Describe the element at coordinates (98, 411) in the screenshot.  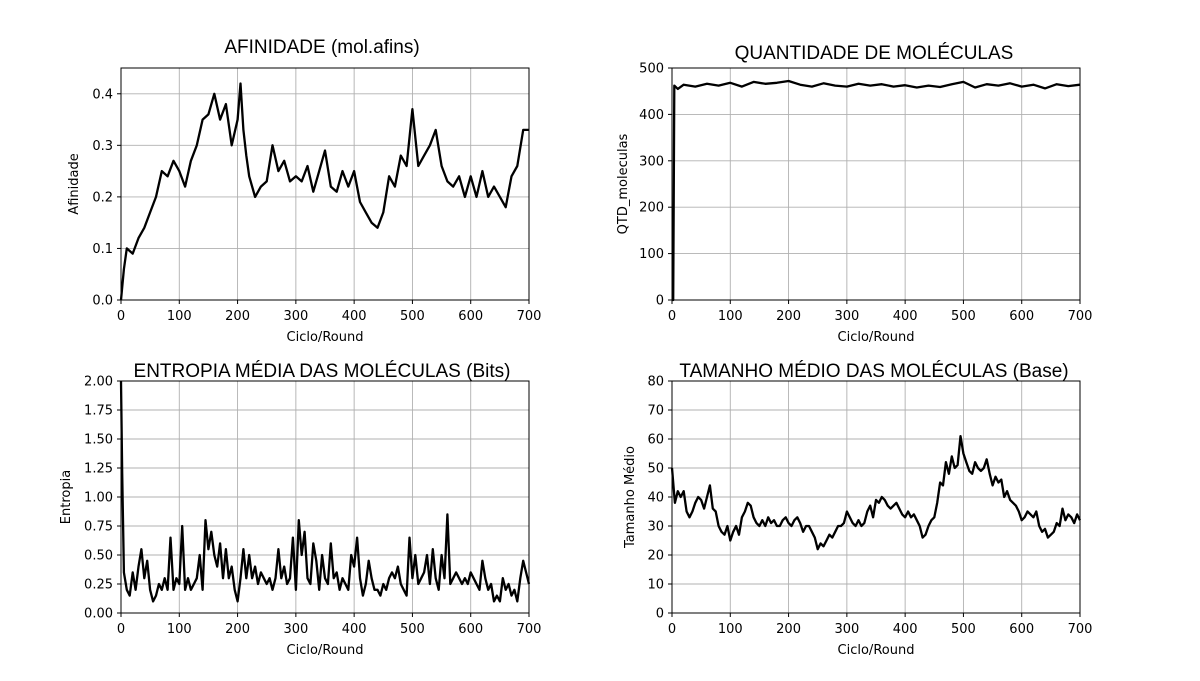
I see `y-tick-label: 1.75` at that location.